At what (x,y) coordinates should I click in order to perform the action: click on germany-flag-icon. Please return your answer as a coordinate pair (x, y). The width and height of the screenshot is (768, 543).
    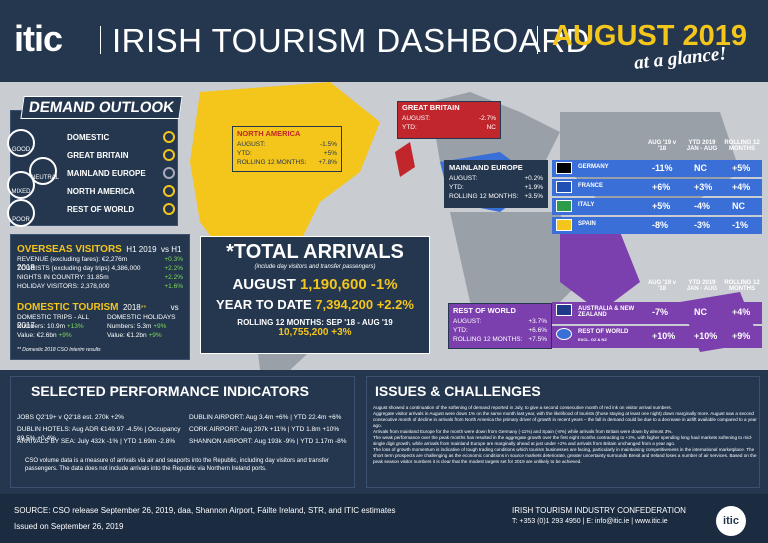
    Looking at the image, I should click on (564, 168).